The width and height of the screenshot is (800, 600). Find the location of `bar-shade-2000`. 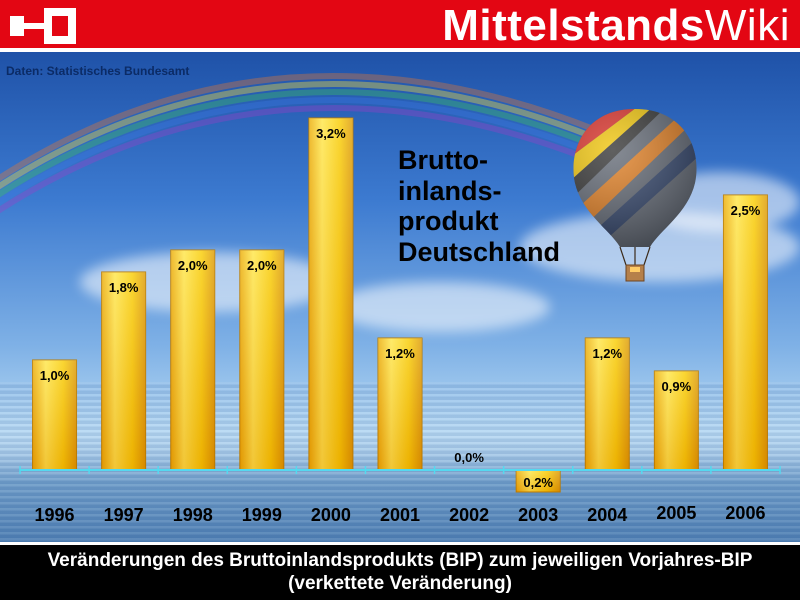

bar-shade-2000 is located at coordinates (330, 294).